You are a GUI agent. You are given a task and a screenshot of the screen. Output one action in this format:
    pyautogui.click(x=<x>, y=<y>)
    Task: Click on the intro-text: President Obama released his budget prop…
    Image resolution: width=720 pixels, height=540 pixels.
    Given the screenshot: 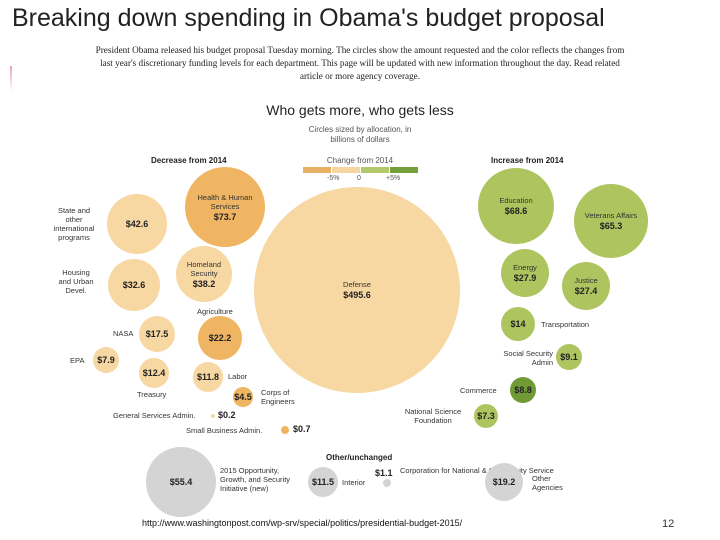 What is the action you would take?
    pyautogui.click(x=360, y=63)
    